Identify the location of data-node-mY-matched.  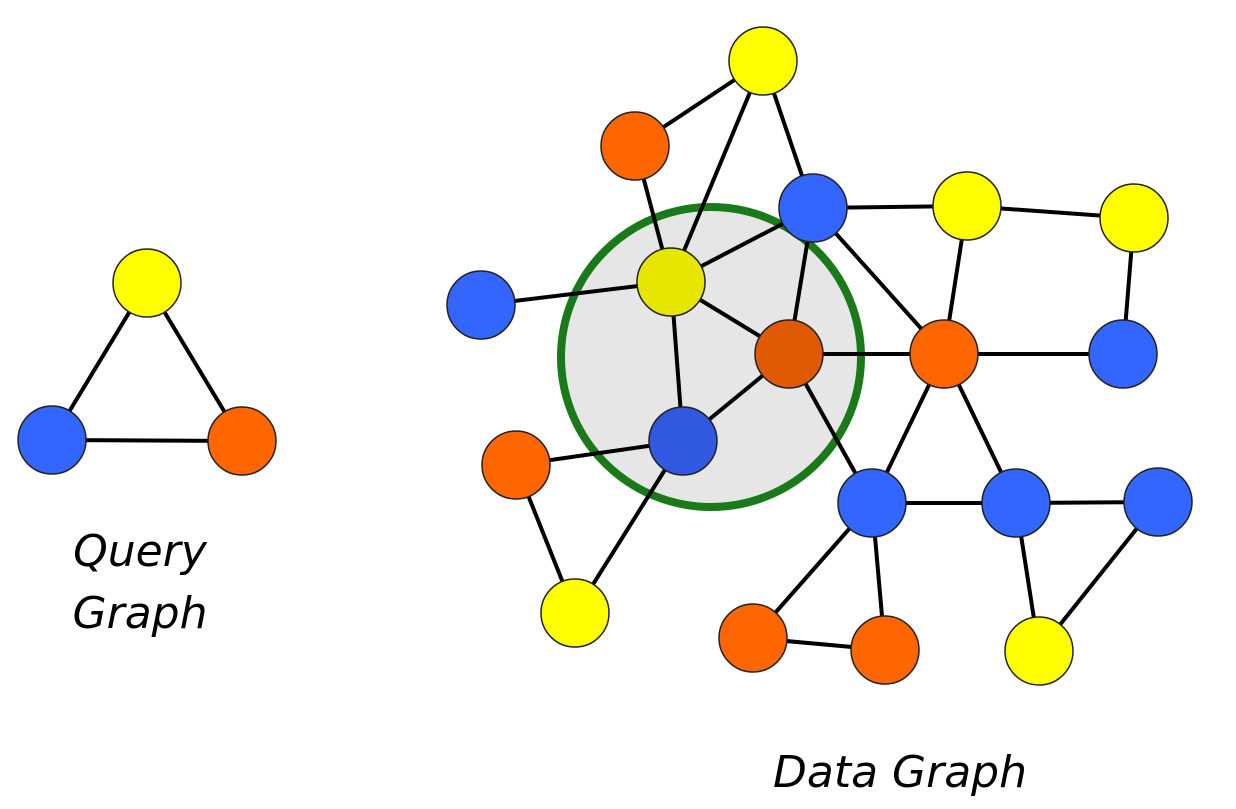
(671, 282).